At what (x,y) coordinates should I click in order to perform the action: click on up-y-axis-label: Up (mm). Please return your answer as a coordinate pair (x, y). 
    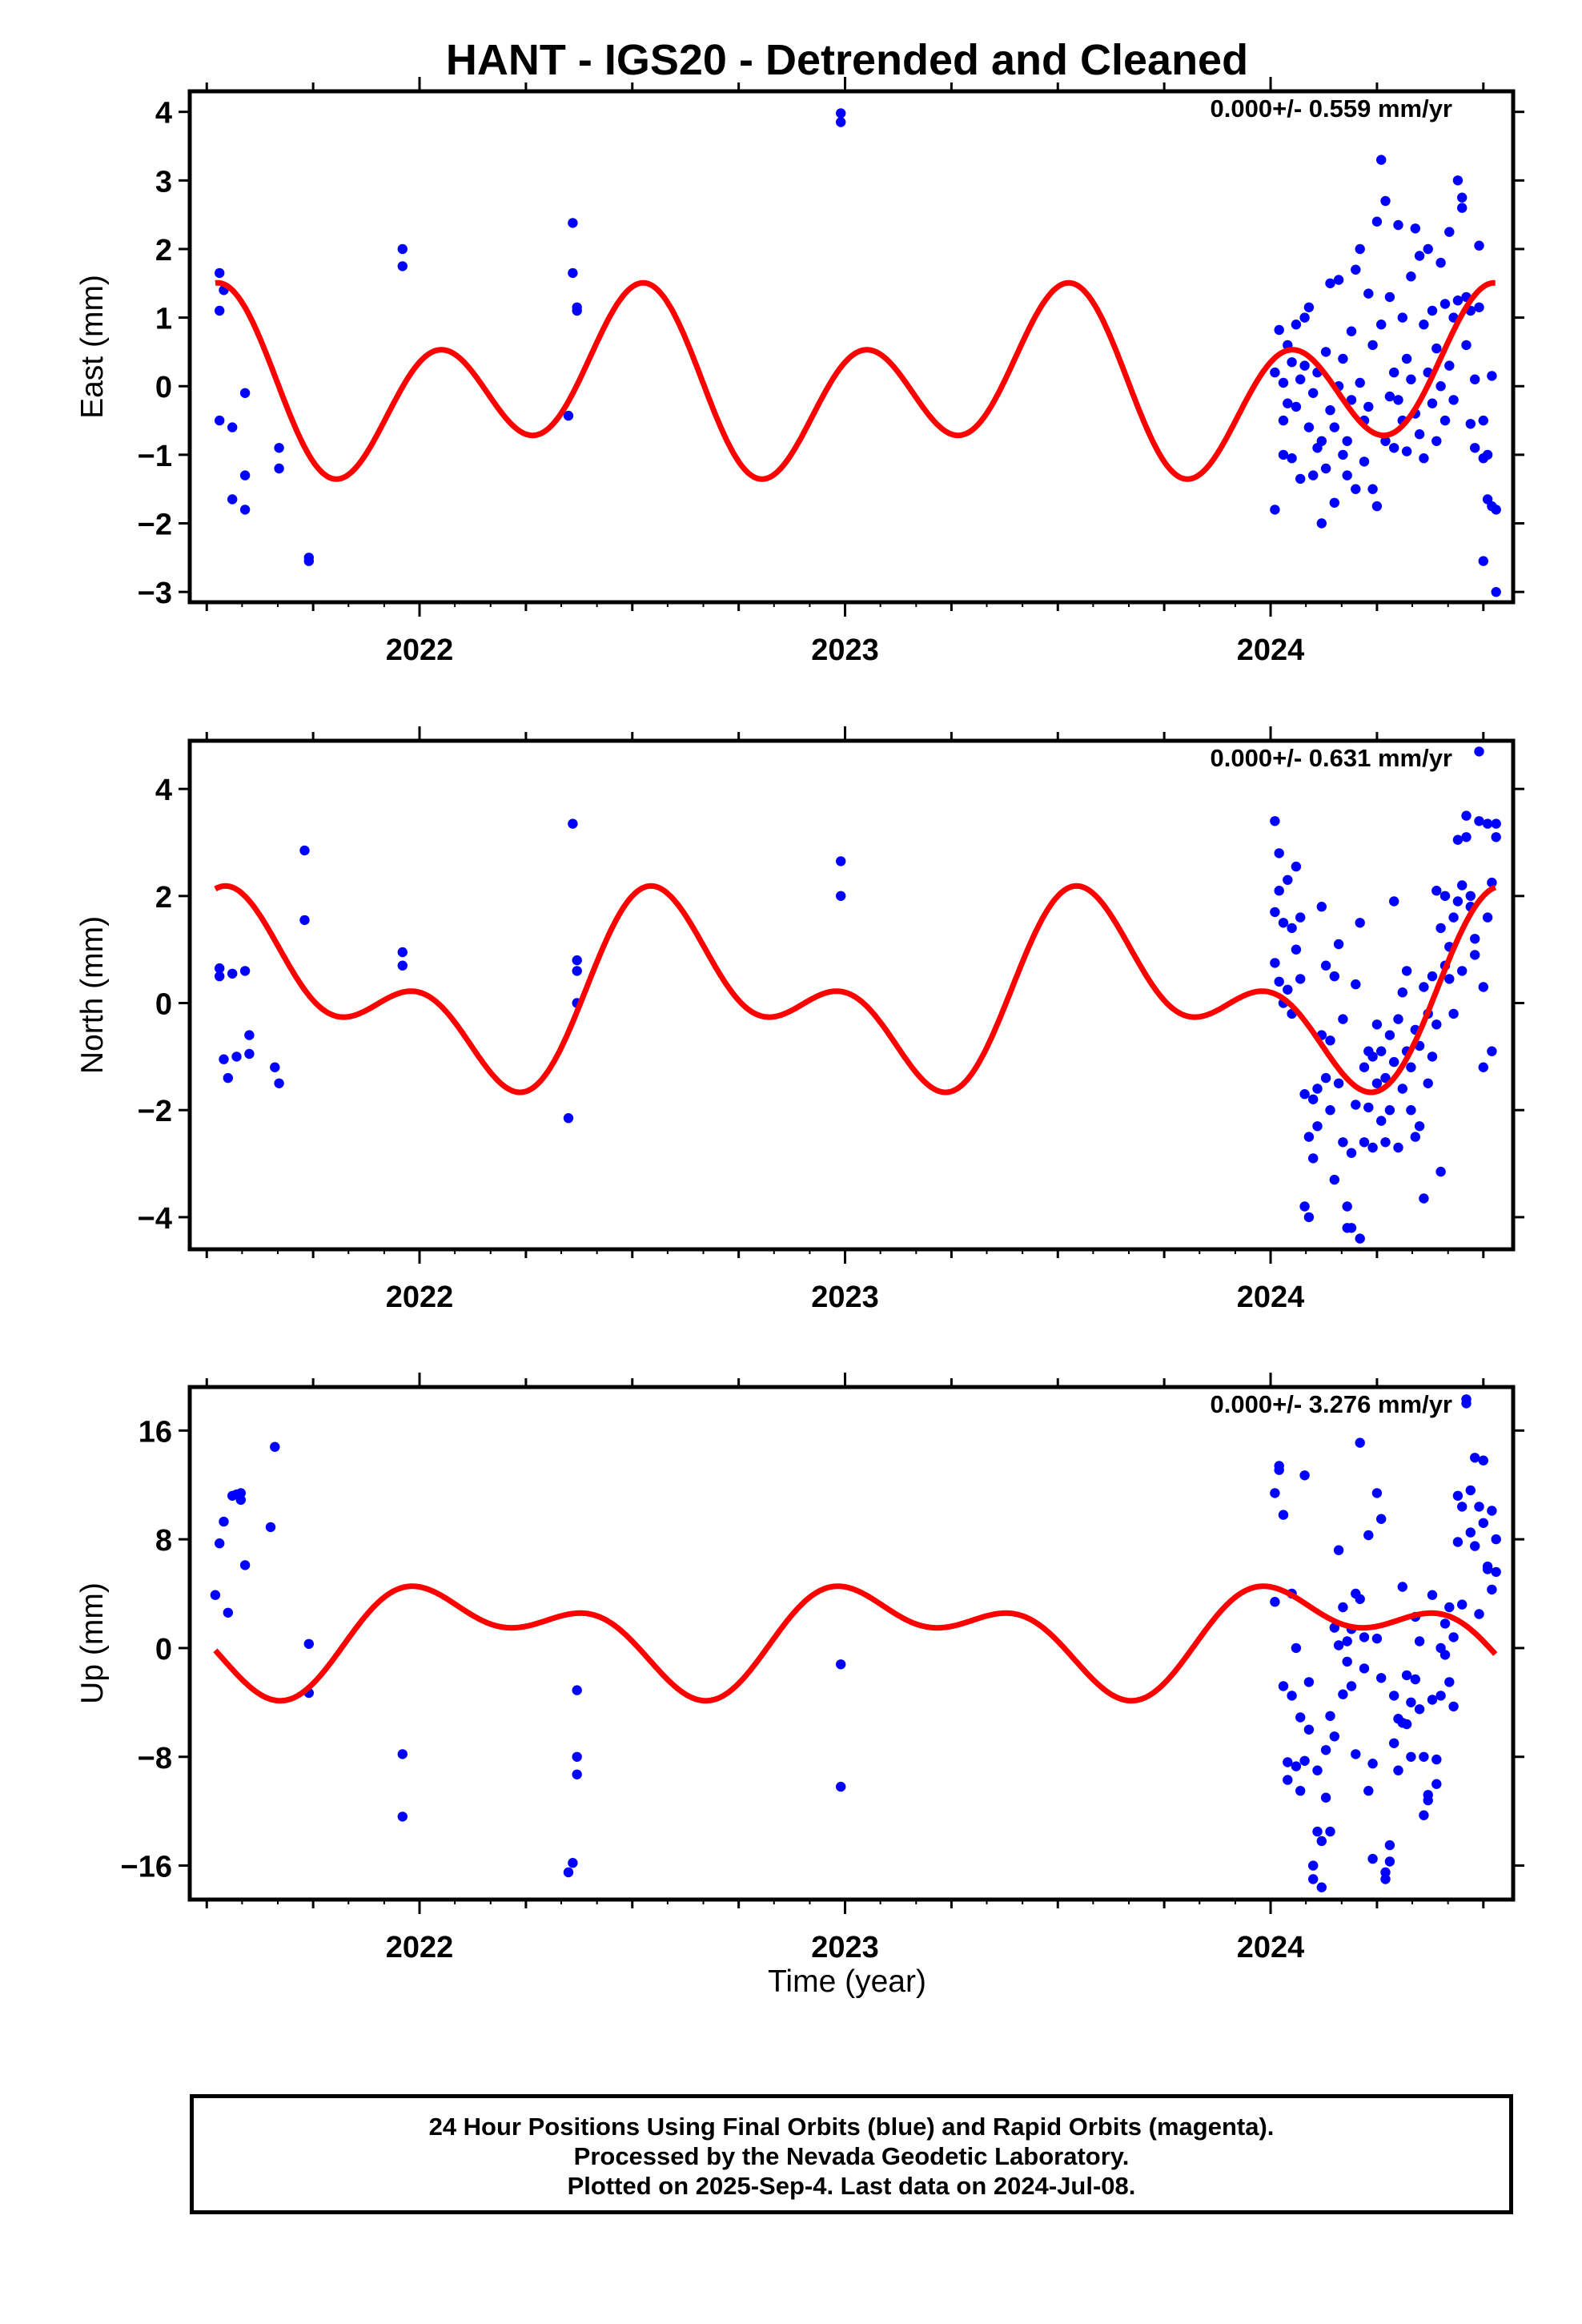
    Looking at the image, I should click on (92, 1643).